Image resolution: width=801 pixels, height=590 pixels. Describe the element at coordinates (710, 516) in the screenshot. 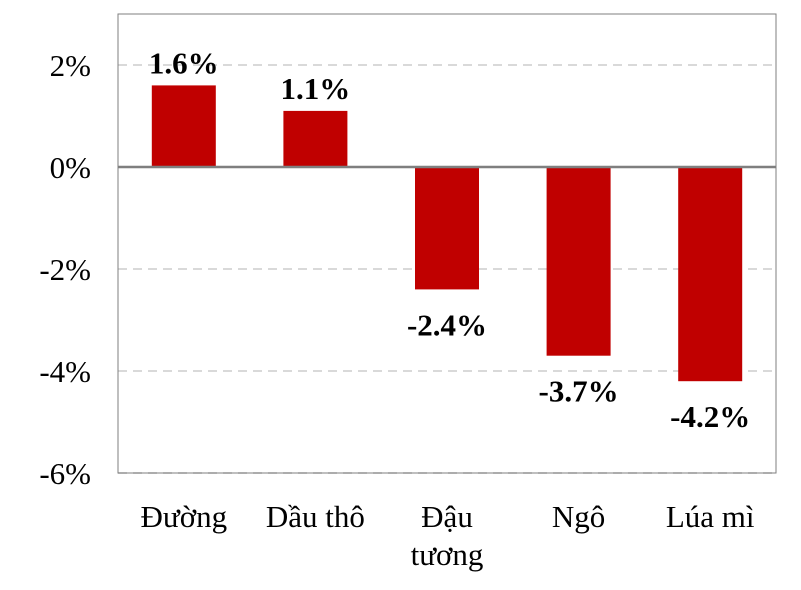

I see `x-tick-label: Lúa mì` at that location.